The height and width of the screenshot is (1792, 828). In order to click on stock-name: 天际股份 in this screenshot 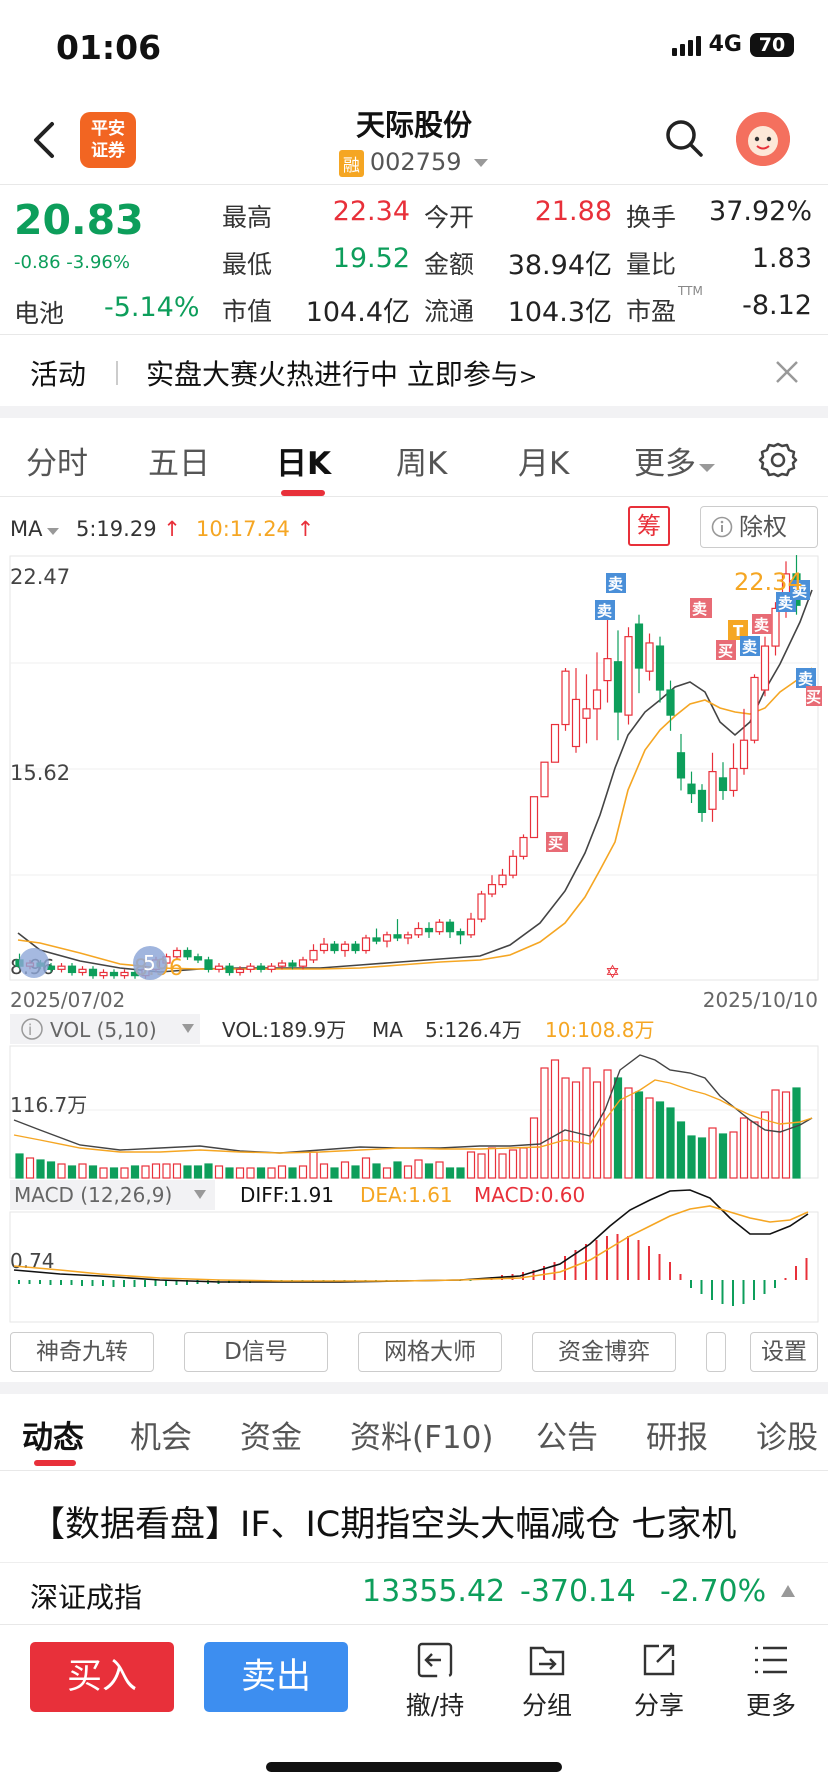, I will do `click(413, 125)`.